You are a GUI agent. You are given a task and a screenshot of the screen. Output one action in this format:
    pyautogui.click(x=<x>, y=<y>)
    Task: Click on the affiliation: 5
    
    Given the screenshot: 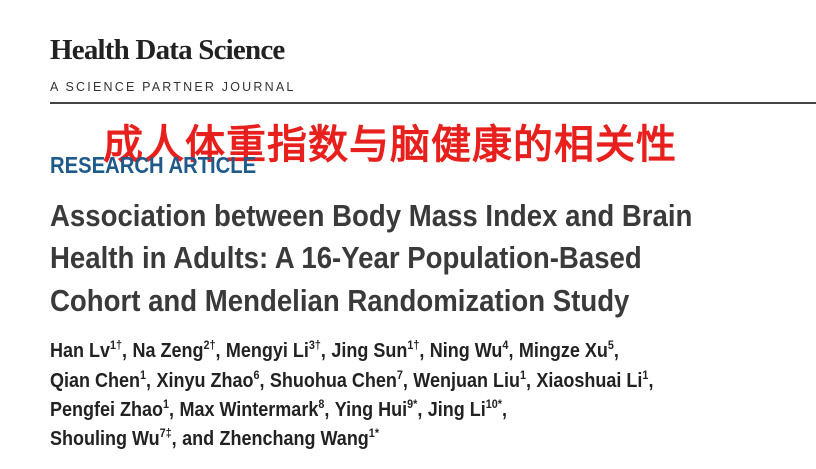 What is the action you would take?
    pyautogui.click(x=610, y=345)
    